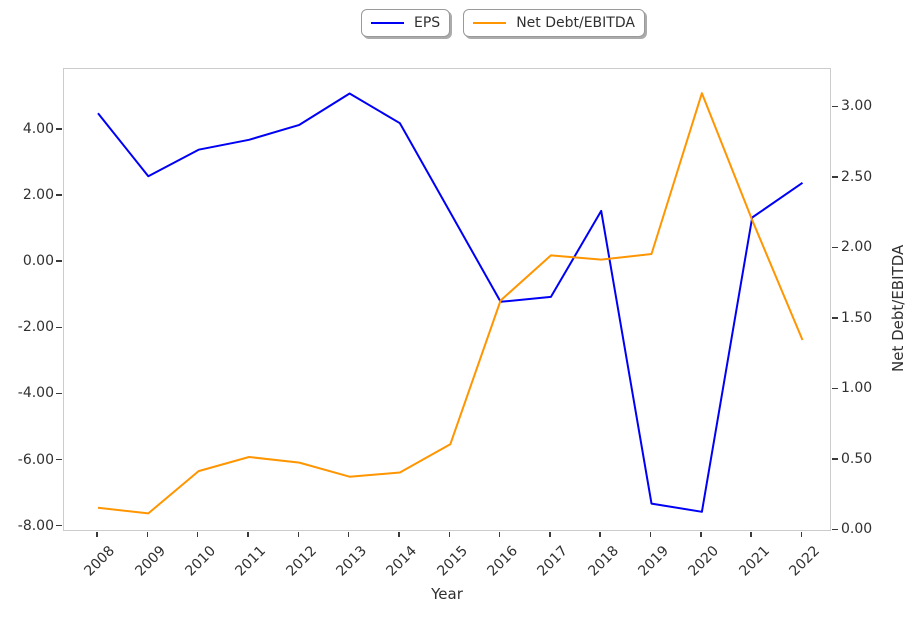 The width and height of the screenshot is (918, 618). What do you see at coordinates (857, 529) in the screenshot?
I see `y-axis-right-tick-label: 0.00` at bounding box center [857, 529].